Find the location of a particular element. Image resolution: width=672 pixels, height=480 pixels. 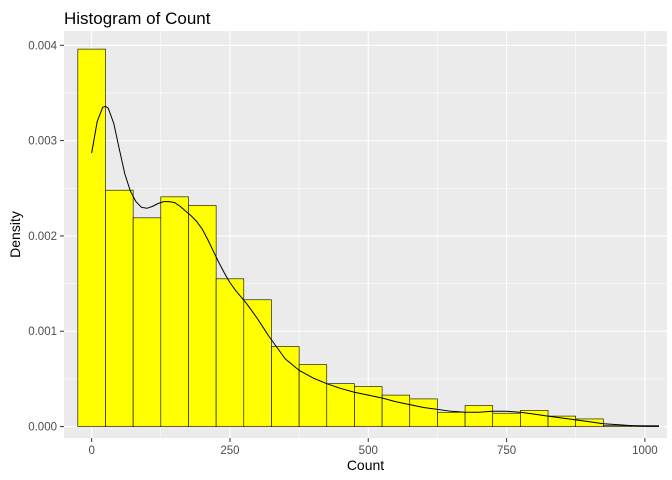

y-tick-label: 0.001 is located at coordinates (42, 332).